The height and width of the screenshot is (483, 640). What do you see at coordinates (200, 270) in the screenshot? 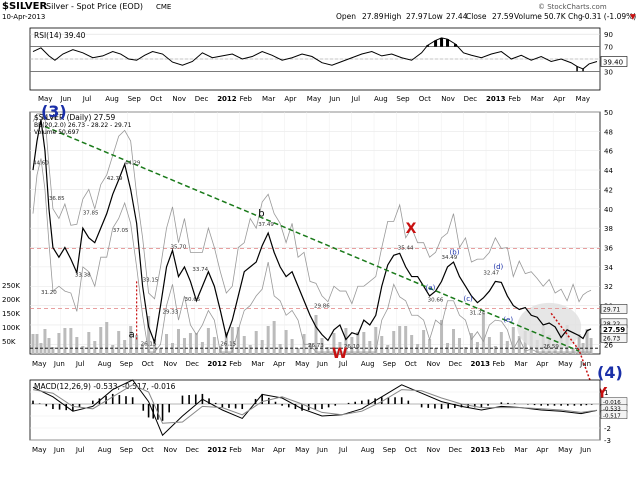
I see `price-label: 33.74` at bounding box center [200, 270].